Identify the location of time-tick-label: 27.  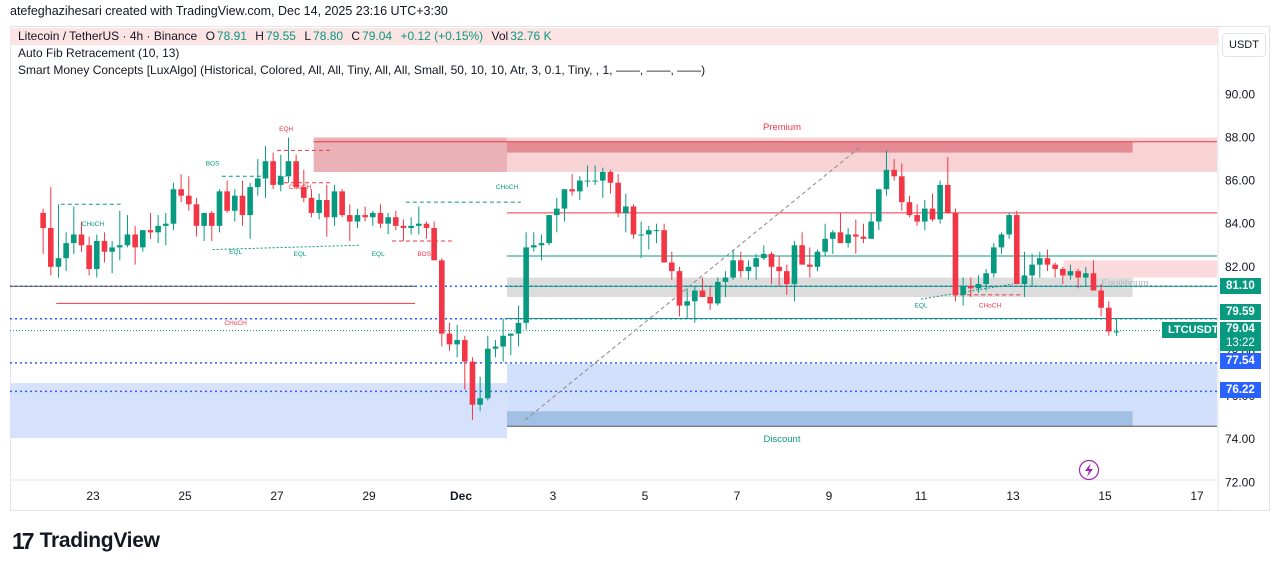
(277, 496).